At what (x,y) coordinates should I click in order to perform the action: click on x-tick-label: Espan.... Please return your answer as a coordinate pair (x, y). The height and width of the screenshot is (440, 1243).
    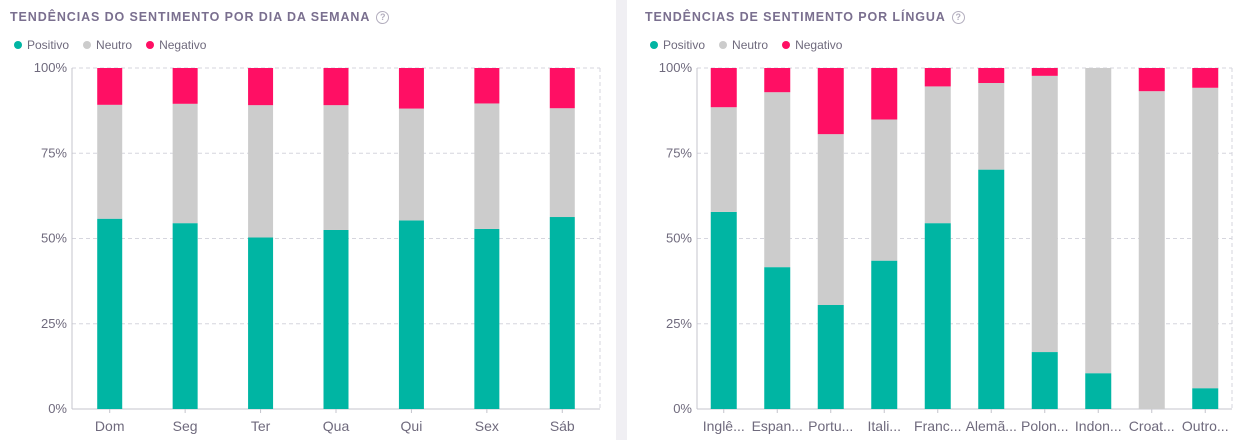
    Looking at the image, I should click on (777, 426).